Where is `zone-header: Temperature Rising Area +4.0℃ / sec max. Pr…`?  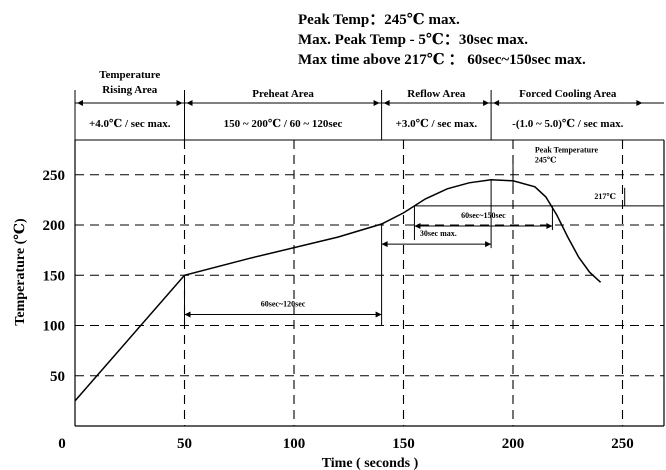 zone-header: Temperature Rising Area +4.0℃ / sec max. Pr… is located at coordinates (369, 105).